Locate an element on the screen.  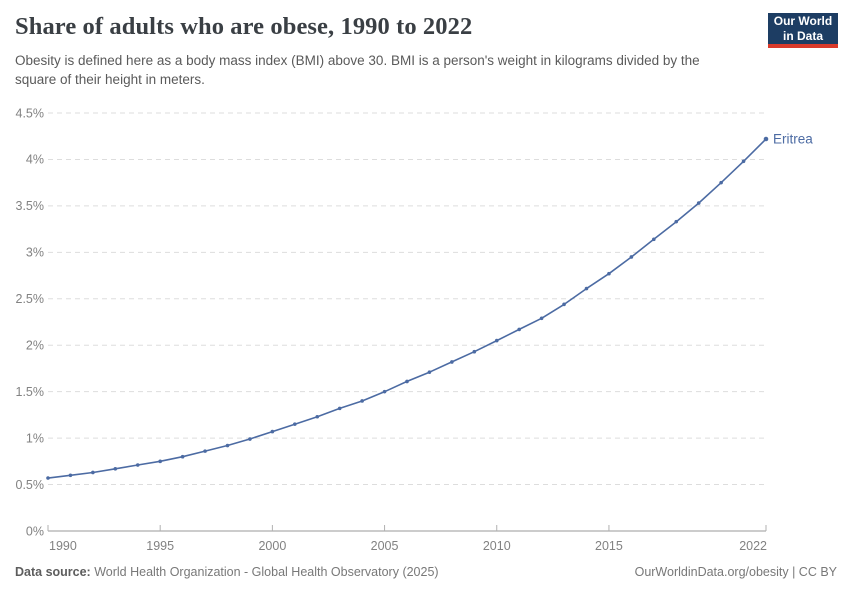
y-tick-label: 3% is located at coordinates (35, 253).